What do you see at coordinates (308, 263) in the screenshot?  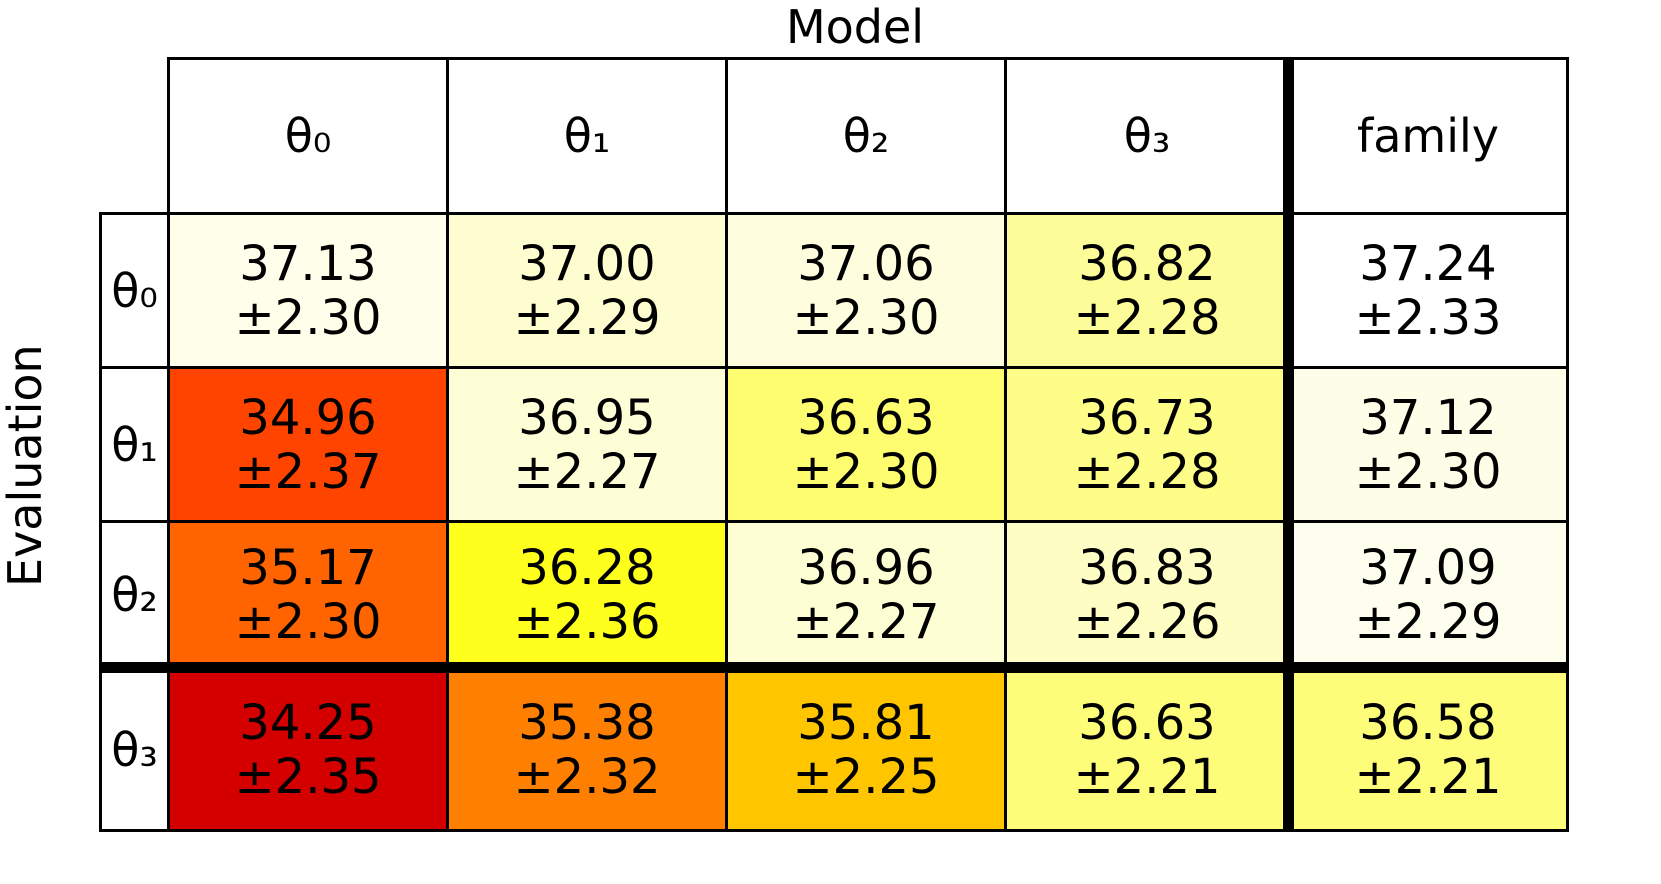 I see `cell-mean: 37.13` at bounding box center [308, 263].